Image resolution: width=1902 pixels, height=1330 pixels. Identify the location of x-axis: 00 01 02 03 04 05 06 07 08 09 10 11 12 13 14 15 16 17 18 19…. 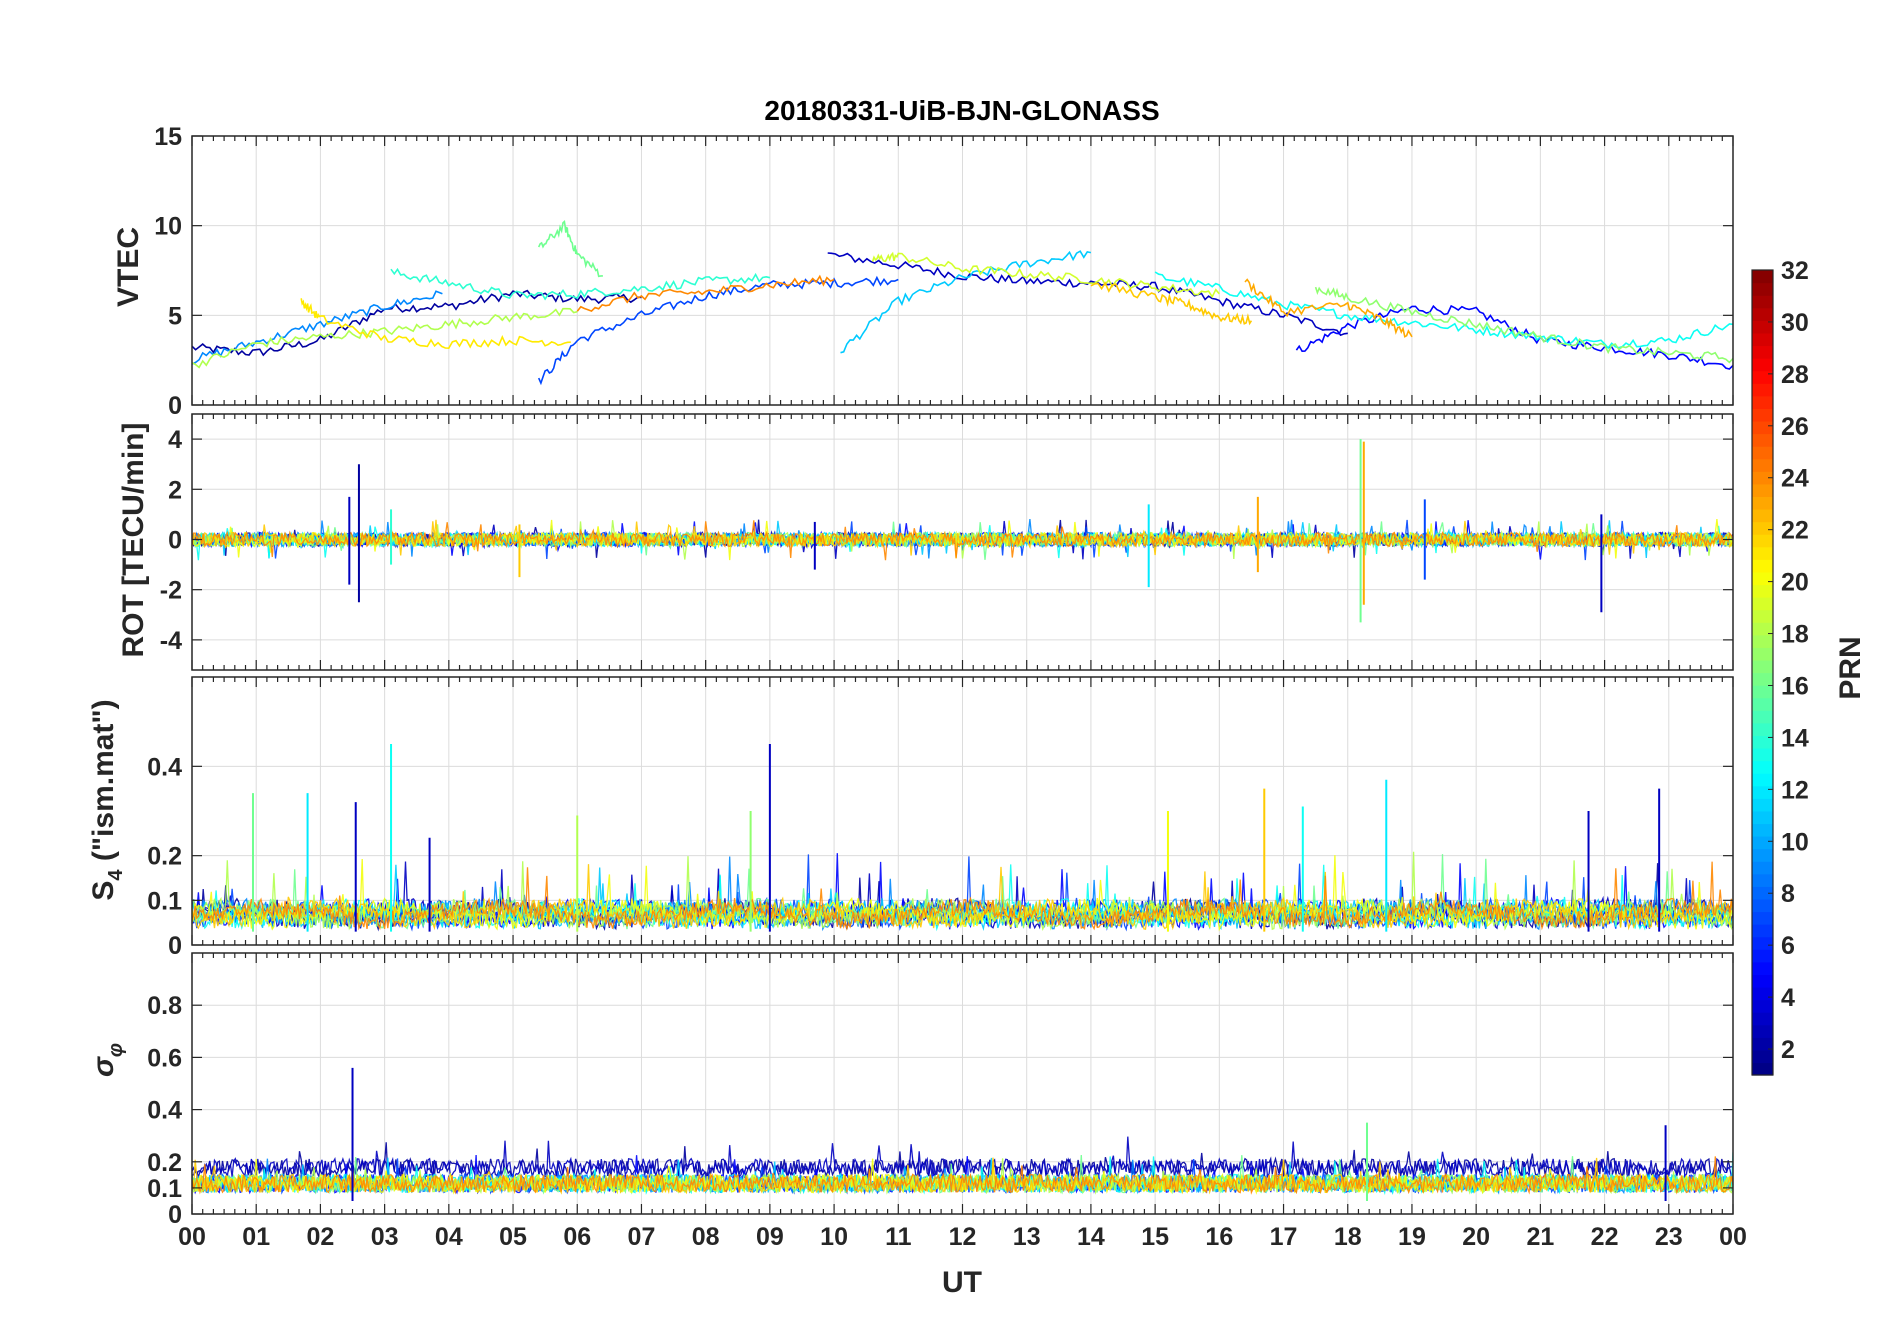
(962, 1237).